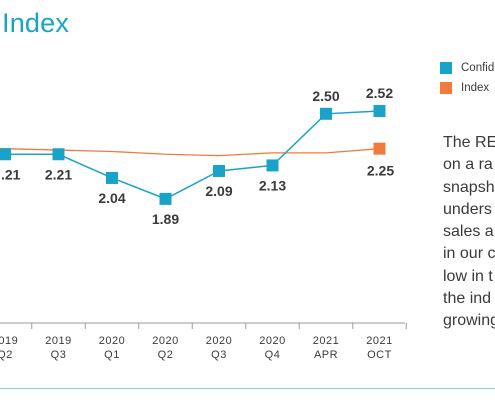 The width and height of the screenshot is (495, 400). What do you see at coordinates (446, 88) in the screenshot?
I see `legend-swatch-index` at bounding box center [446, 88].